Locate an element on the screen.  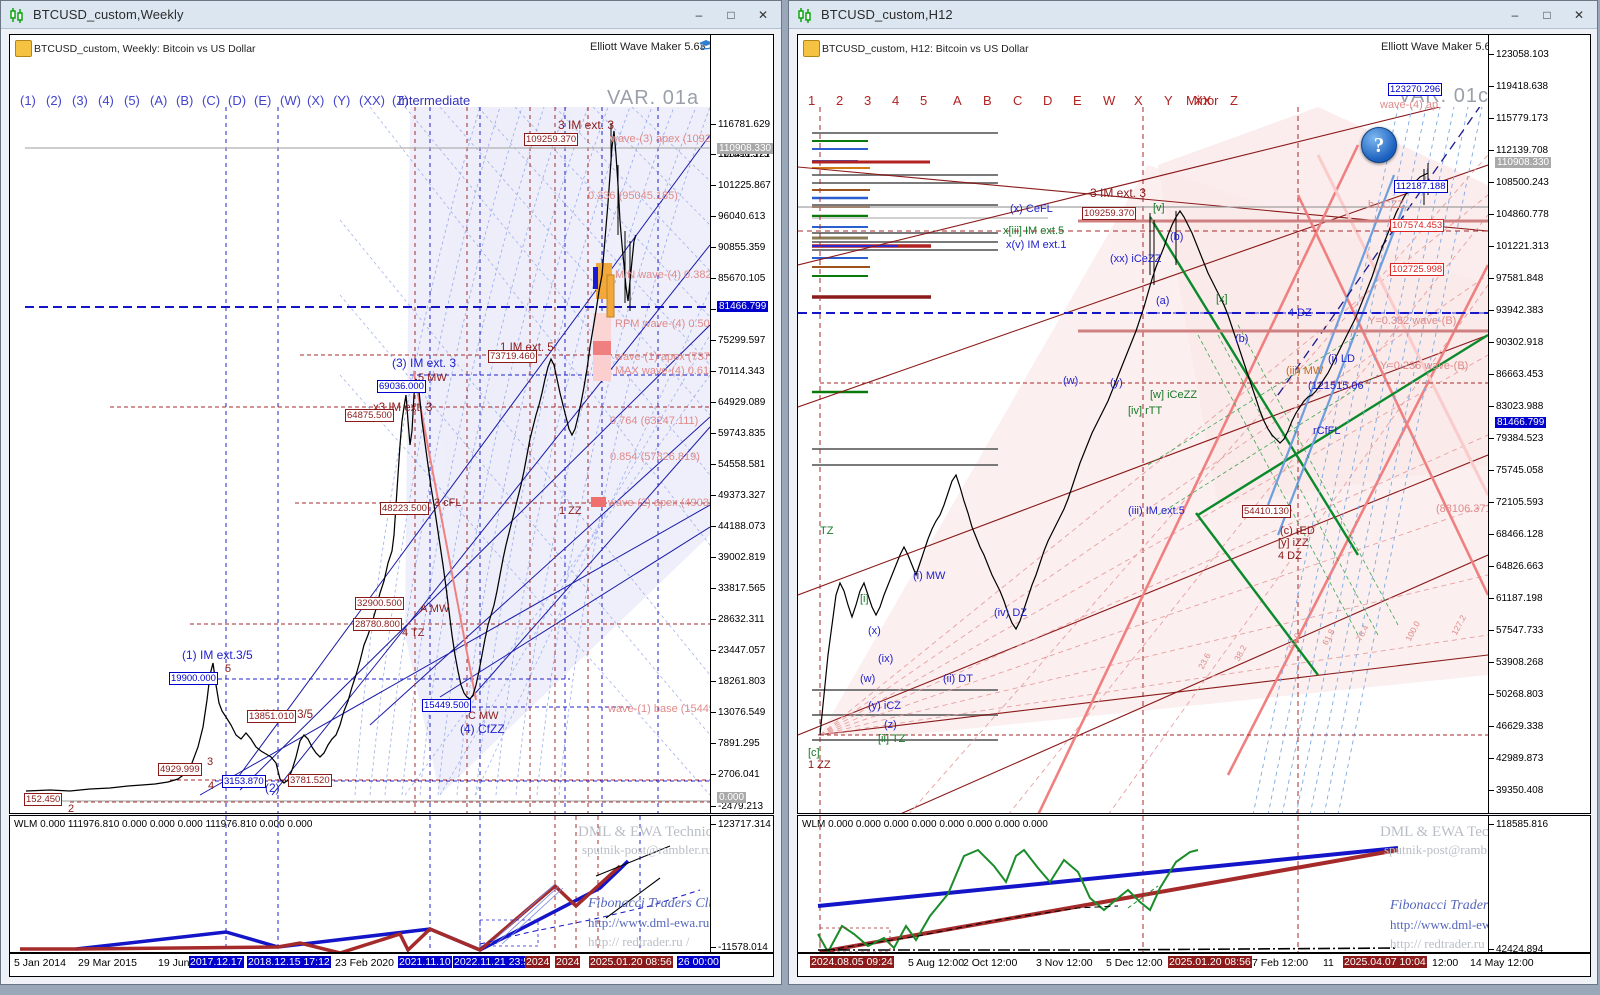
xtick-1-h12: 2 Oct 12:00 is located at coordinates (990, 963).